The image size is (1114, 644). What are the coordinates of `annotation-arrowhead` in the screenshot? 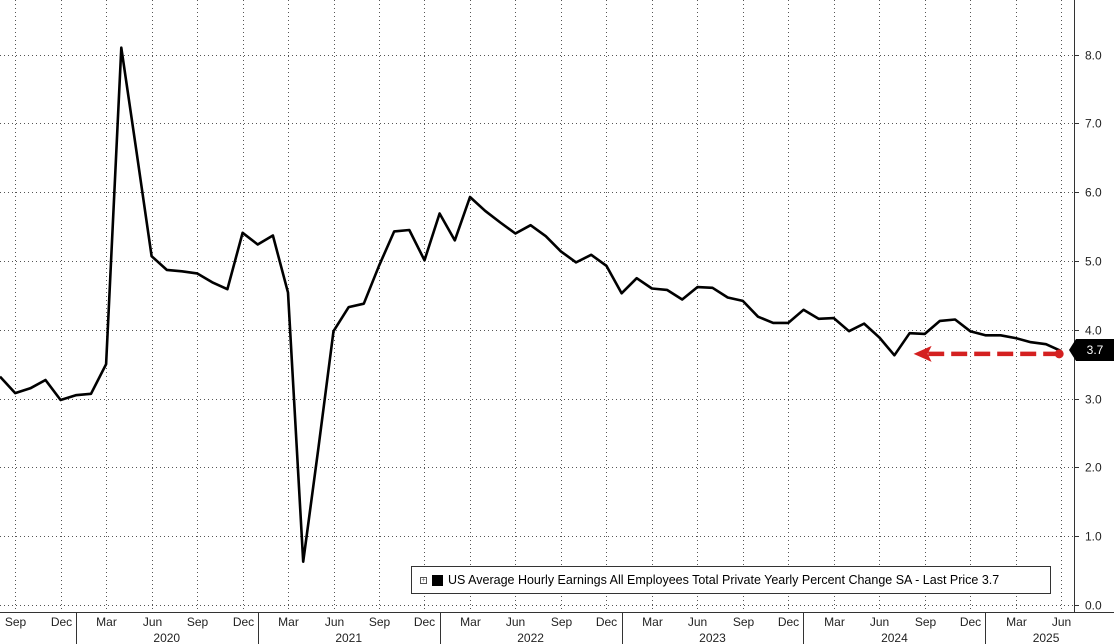 It's located at (922, 353).